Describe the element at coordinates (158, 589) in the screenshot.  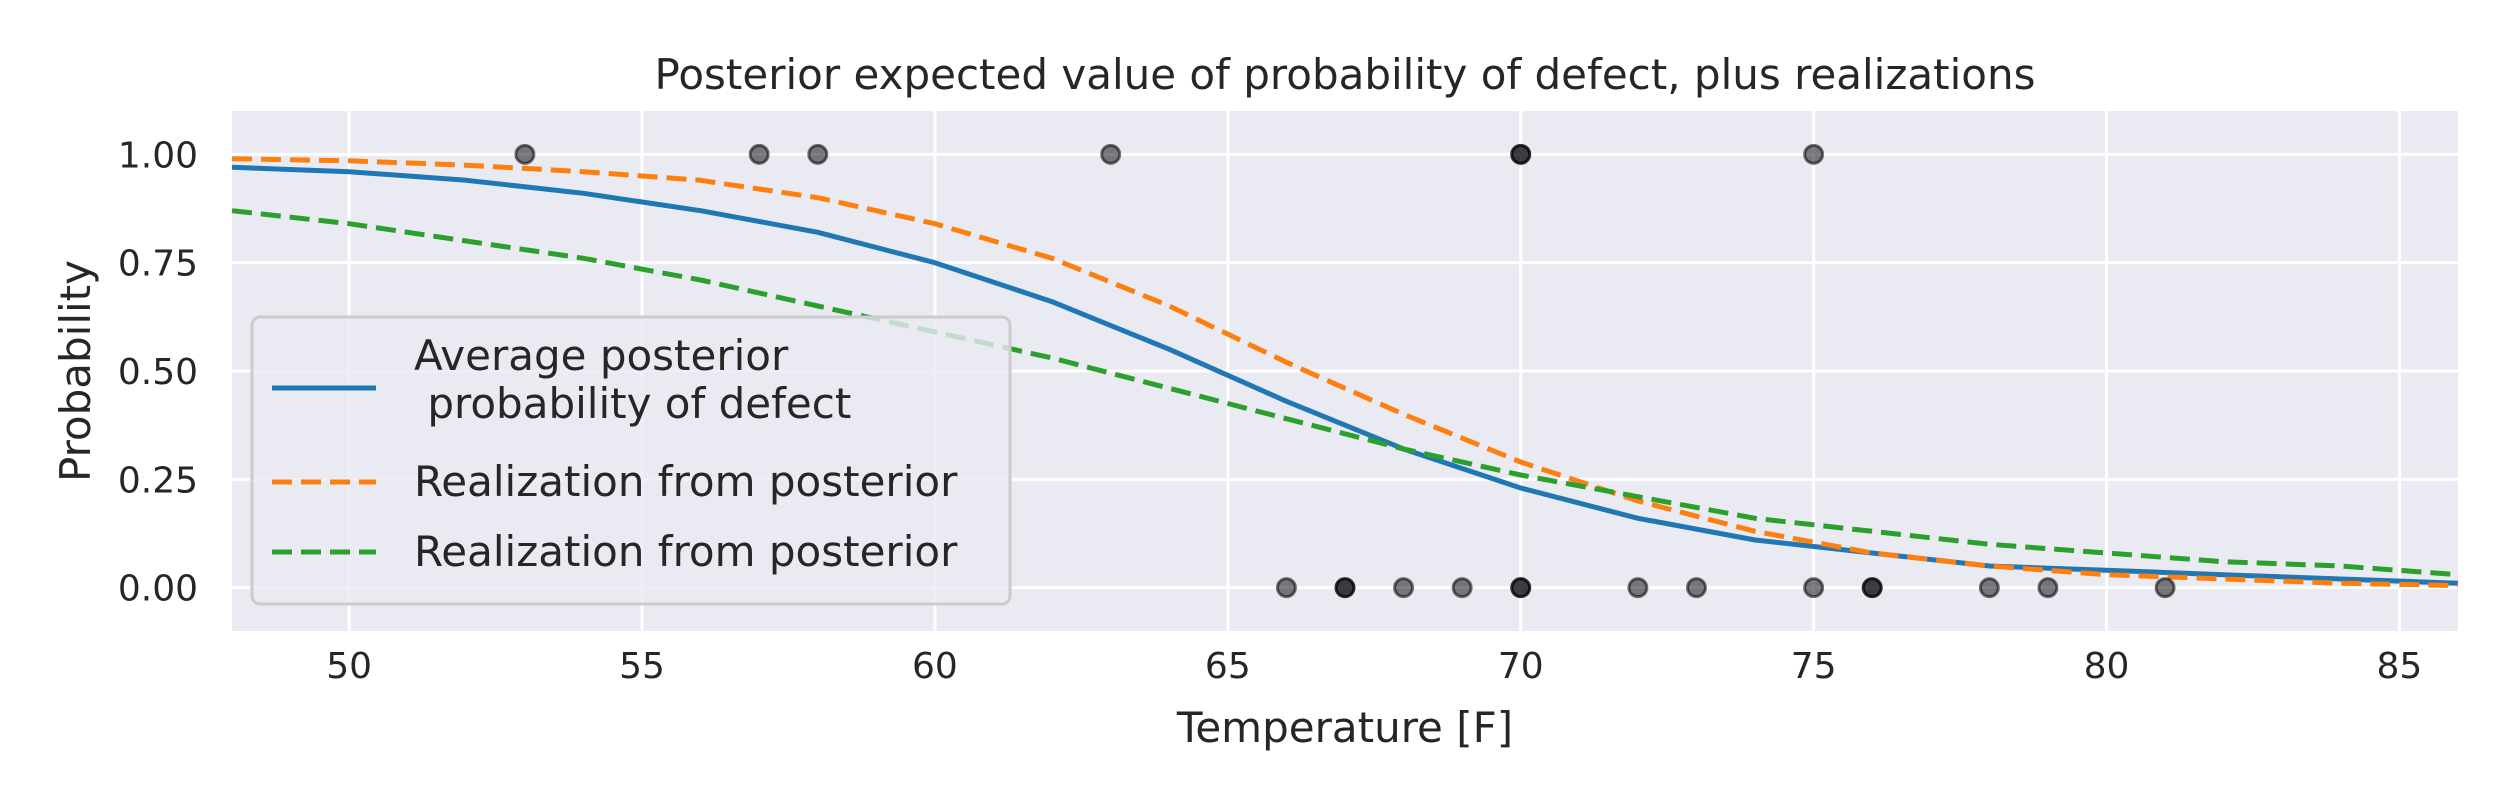
I see `y-tick-label: 0.00` at that location.